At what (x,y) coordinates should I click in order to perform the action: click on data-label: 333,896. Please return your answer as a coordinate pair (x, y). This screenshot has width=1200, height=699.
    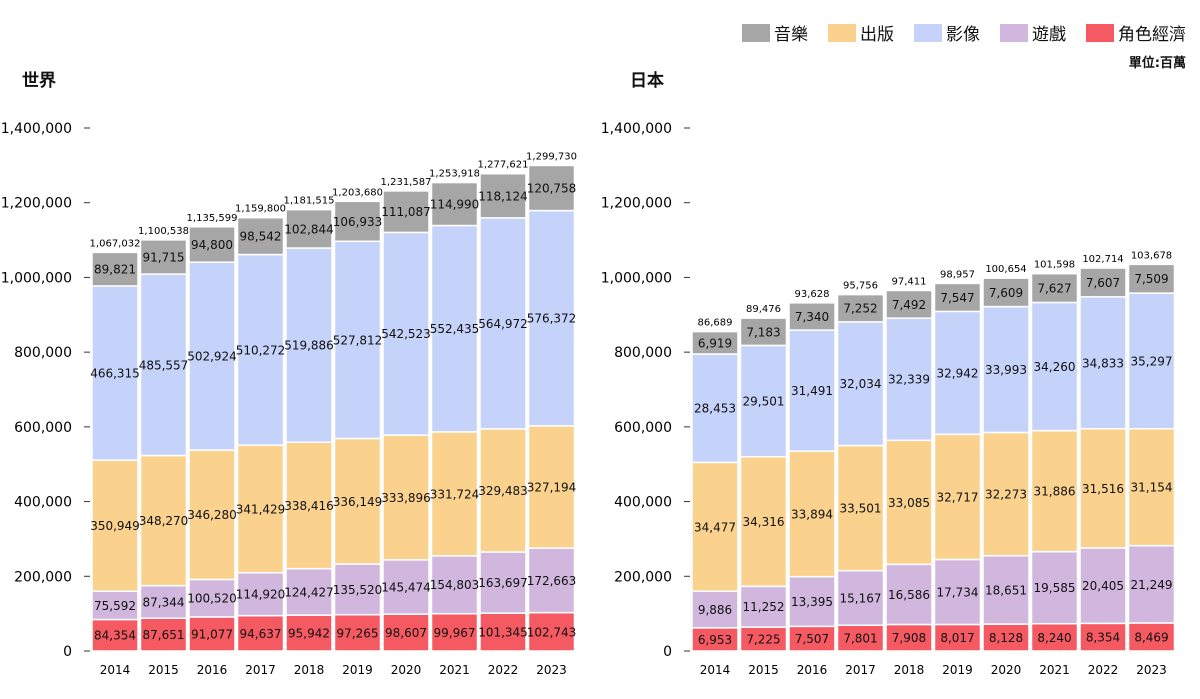
    Looking at the image, I should click on (406, 498).